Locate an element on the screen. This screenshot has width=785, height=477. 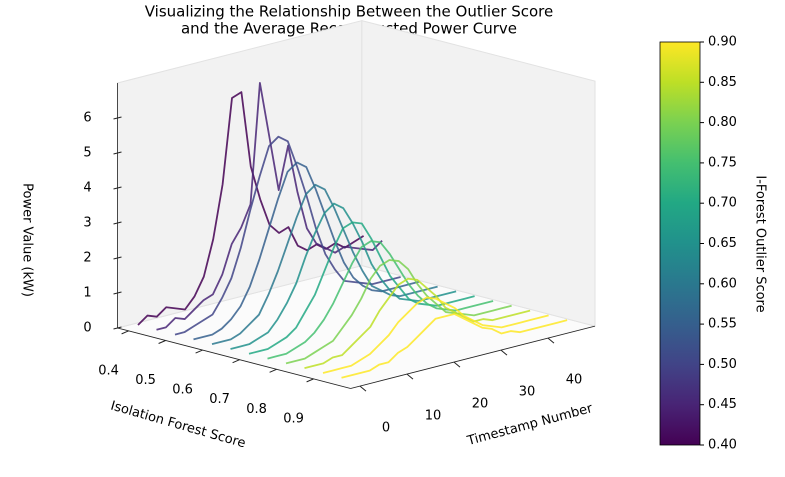
colorbar-tick-label: 0.60 is located at coordinates (722, 283).